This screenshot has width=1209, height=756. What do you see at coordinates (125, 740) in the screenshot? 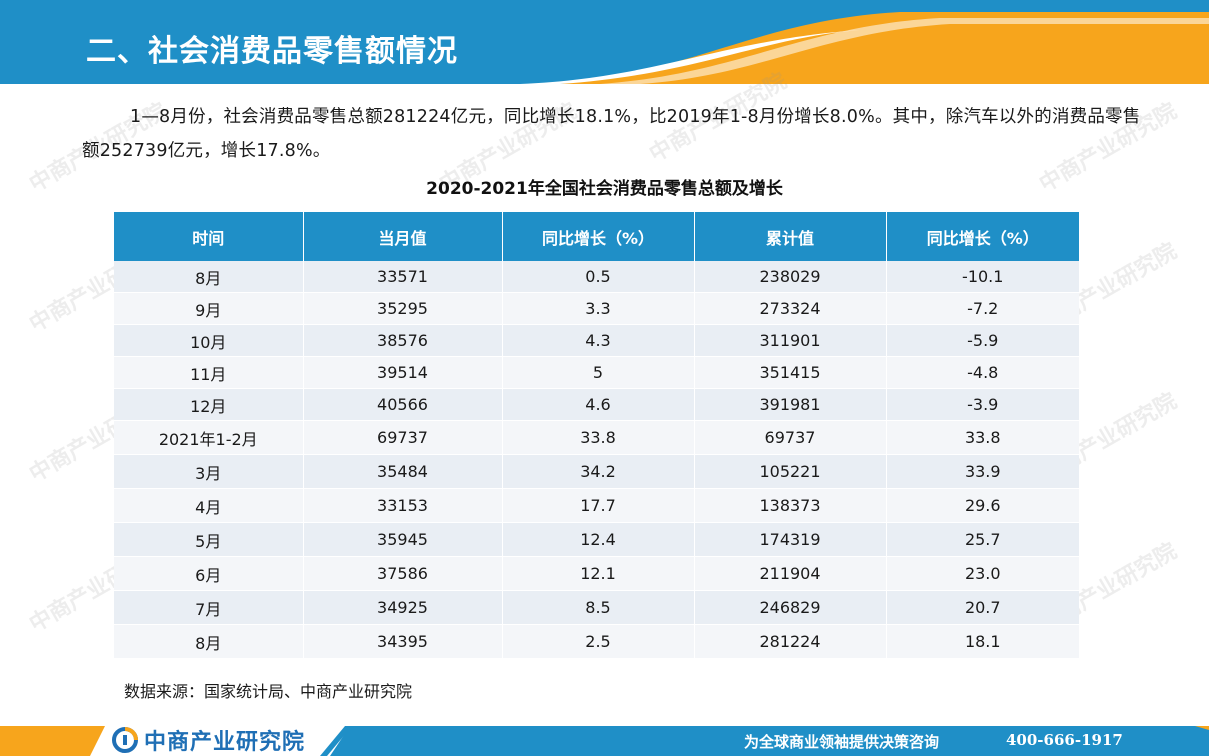
I see `askci-logo-icon` at bounding box center [125, 740].